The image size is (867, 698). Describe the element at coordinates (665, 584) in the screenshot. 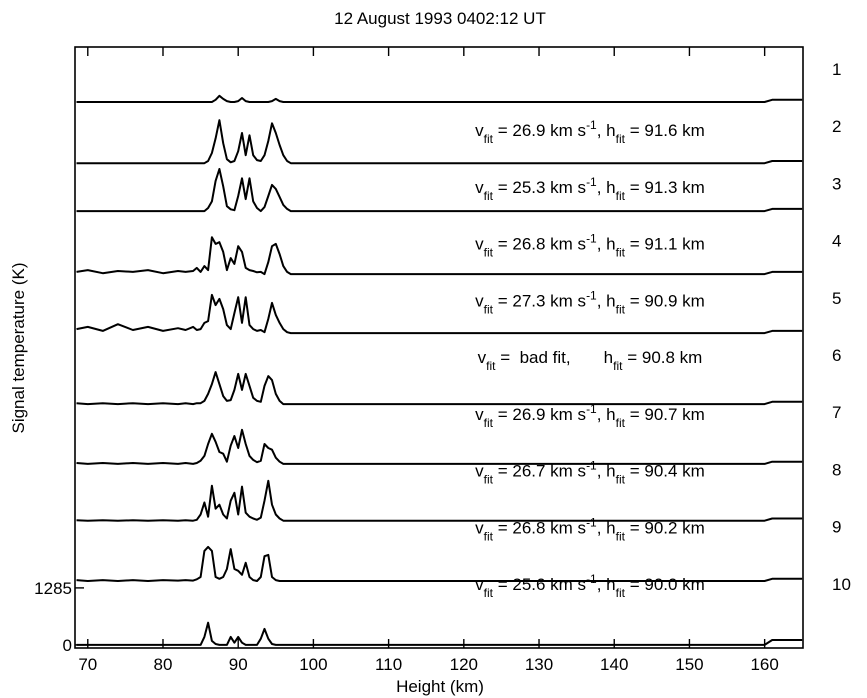

I see `annotation-part: = 90.0 km` at that location.